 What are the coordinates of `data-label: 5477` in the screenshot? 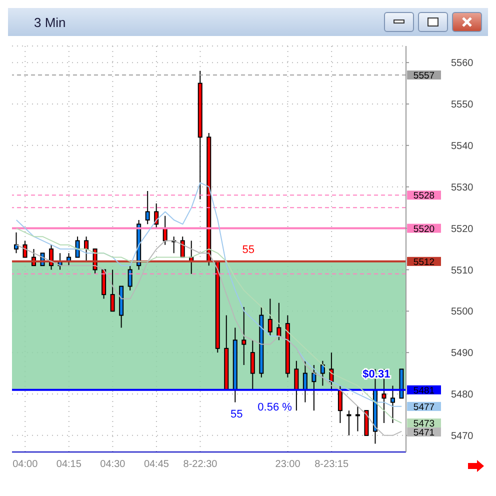 It's located at (424, 407).